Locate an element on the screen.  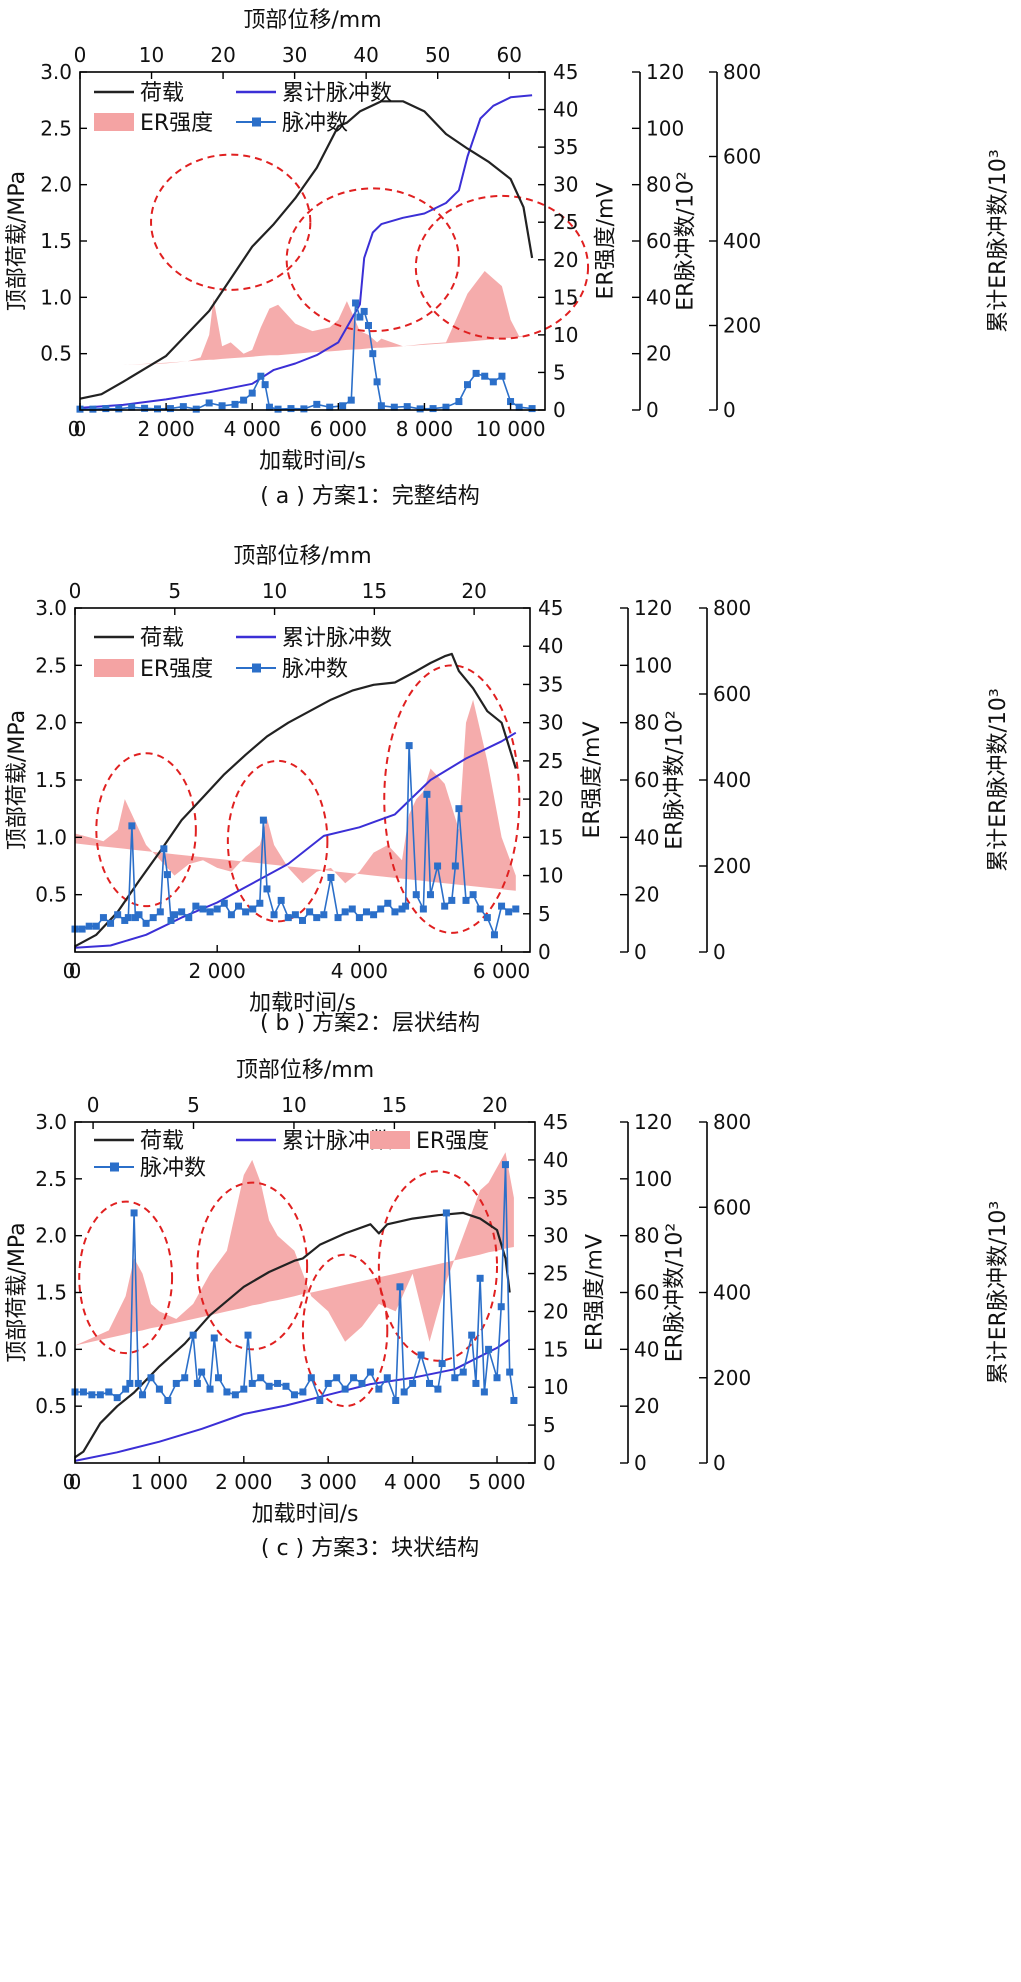
x2-tick-label: 50 is located at coordinates (437, 55).